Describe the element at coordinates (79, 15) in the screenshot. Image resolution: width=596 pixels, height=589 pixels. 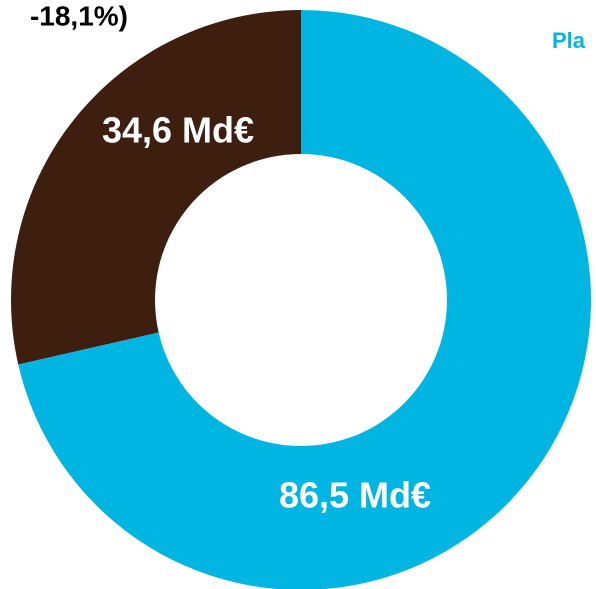
I see `annotation: -18,1%)` at that location.